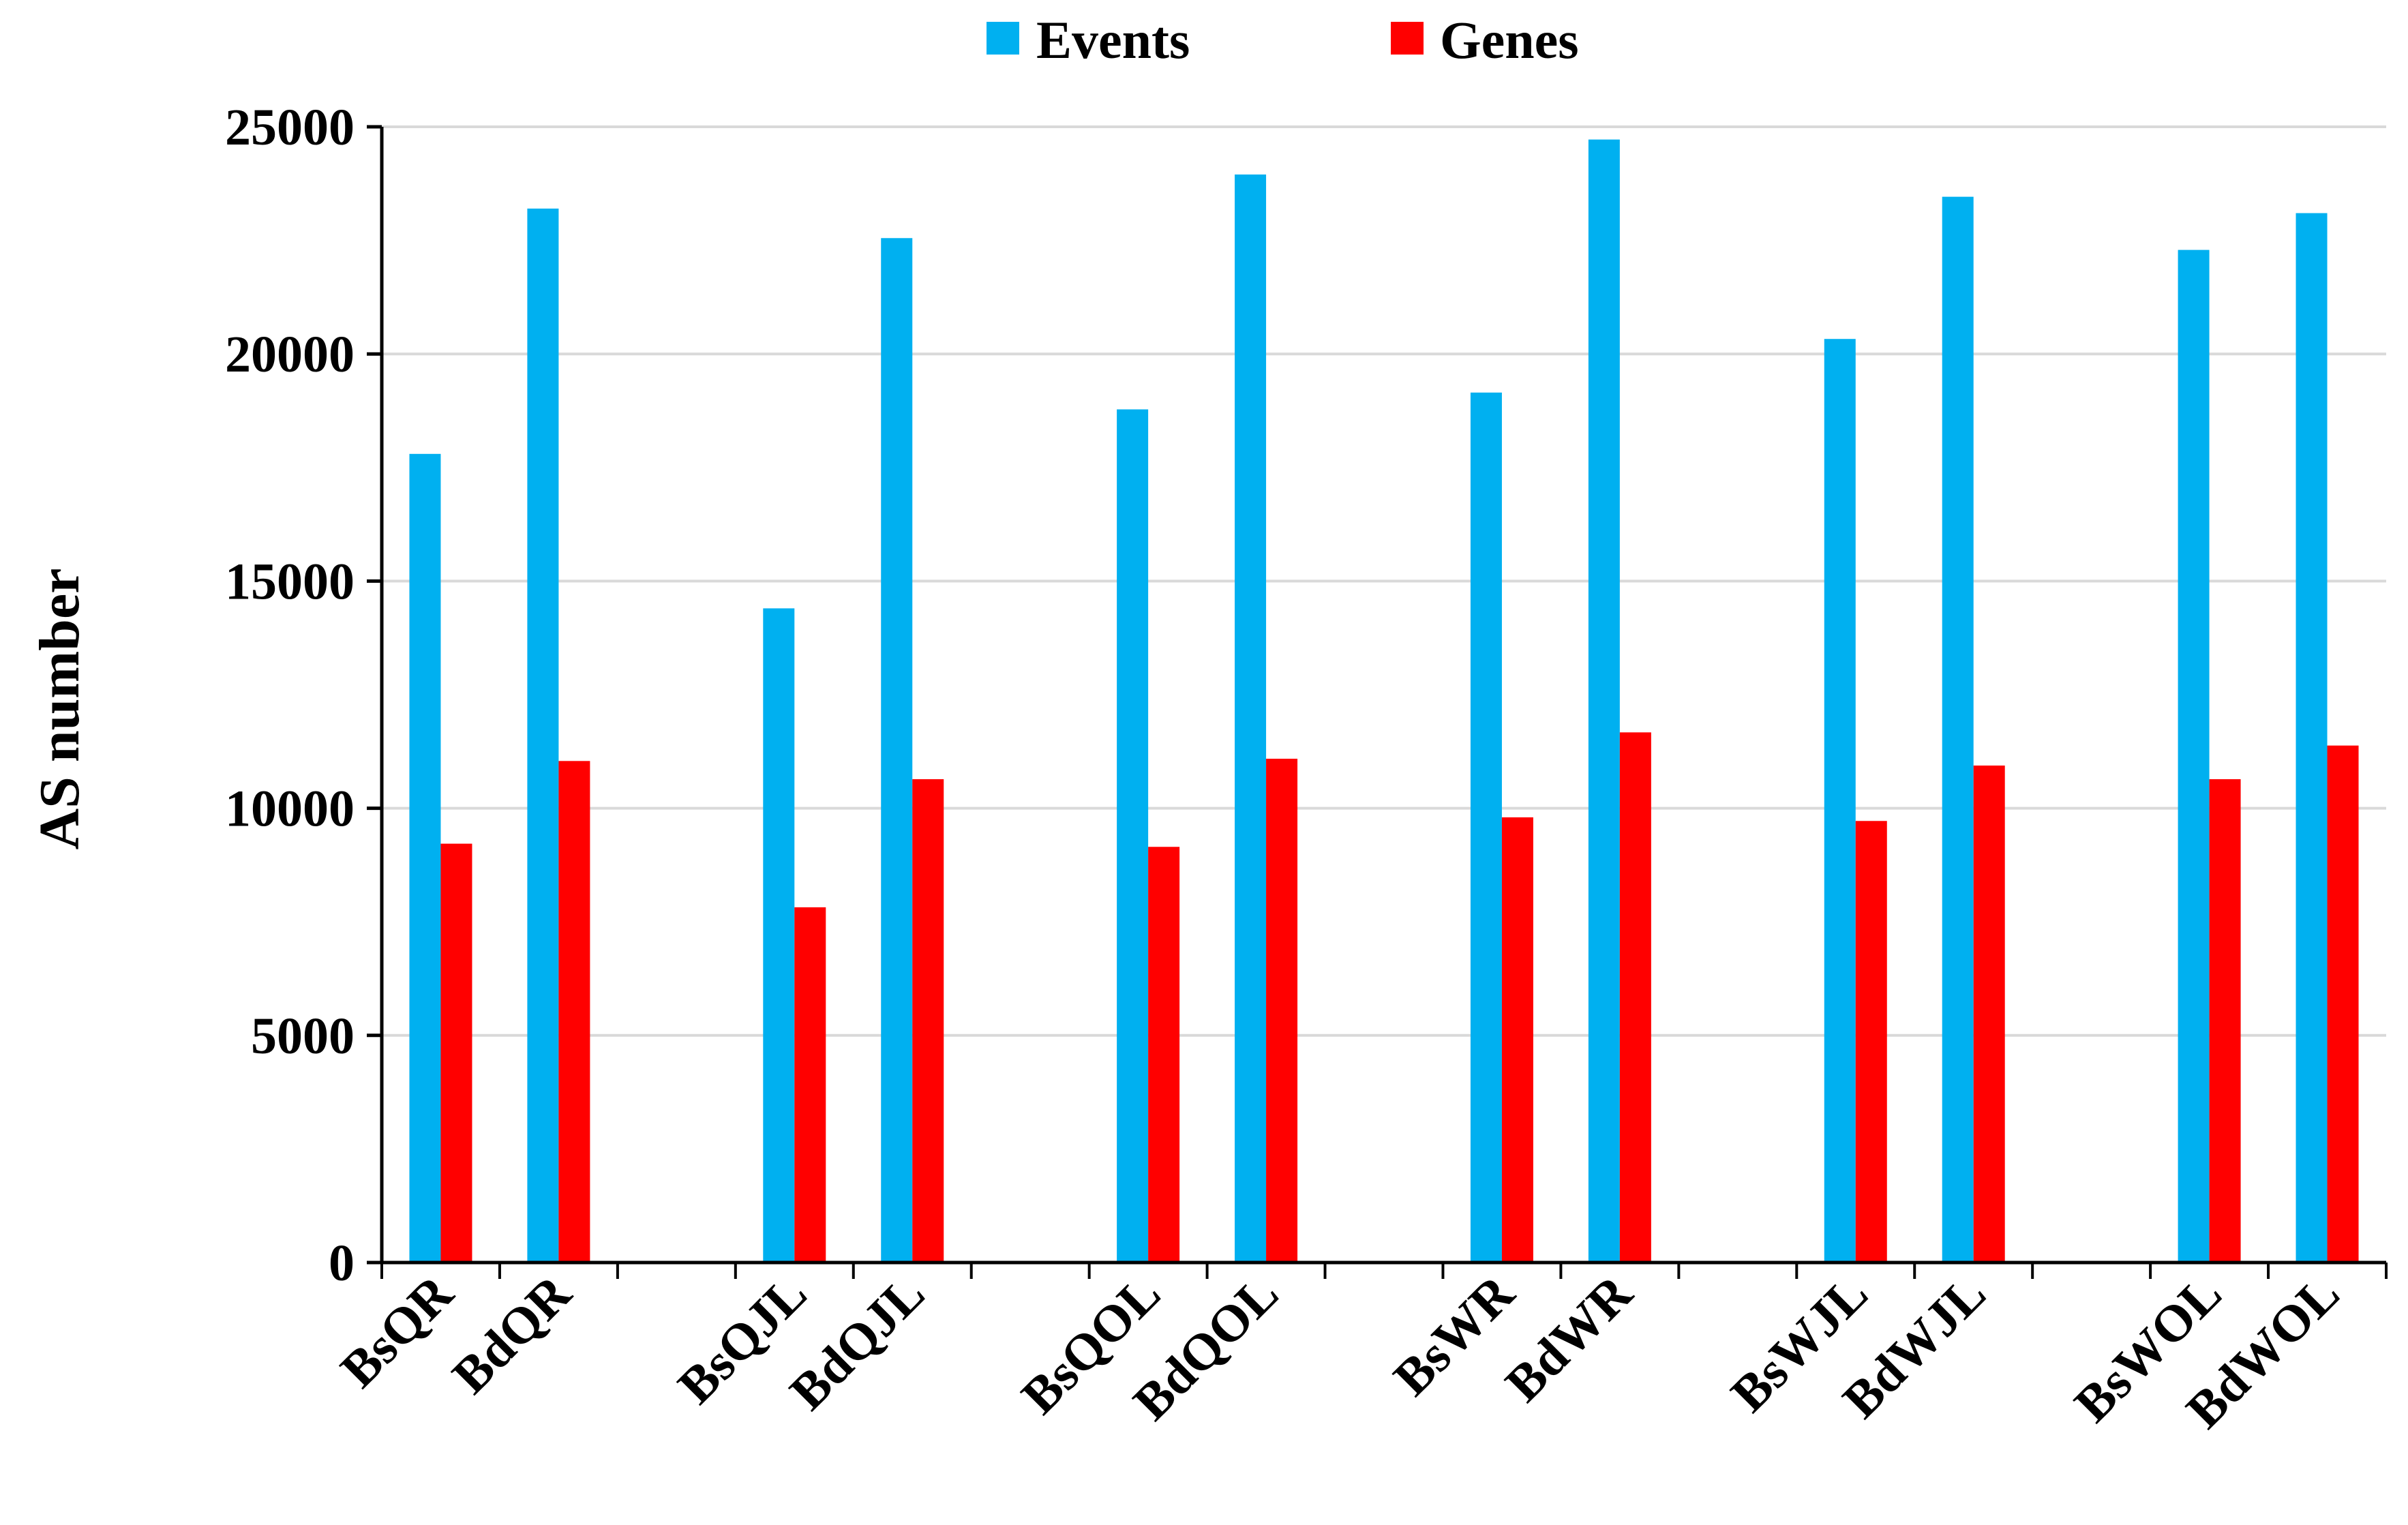 This screenshot has height=1525, width=2408. Describe the element at coordinates (857, 1343) in the screenshot. I see `x-tick-label: BdQJL` at that location.